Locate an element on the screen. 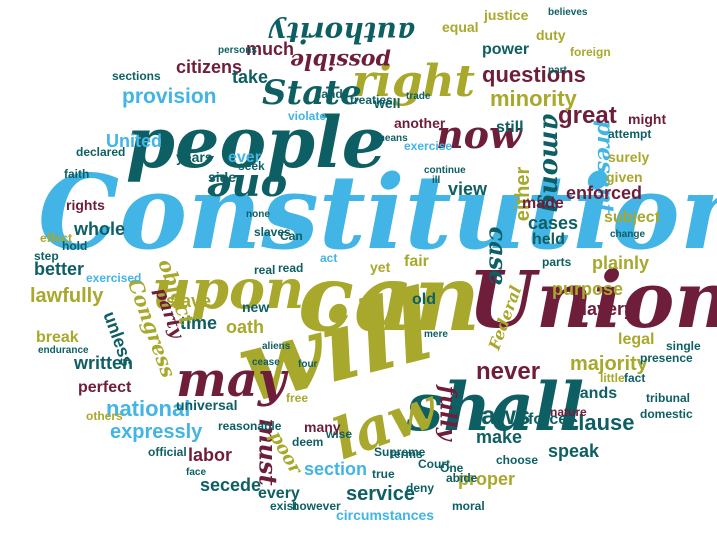 The image size is (717, 535). word-questions: questions is located at coordinates (534, 74).